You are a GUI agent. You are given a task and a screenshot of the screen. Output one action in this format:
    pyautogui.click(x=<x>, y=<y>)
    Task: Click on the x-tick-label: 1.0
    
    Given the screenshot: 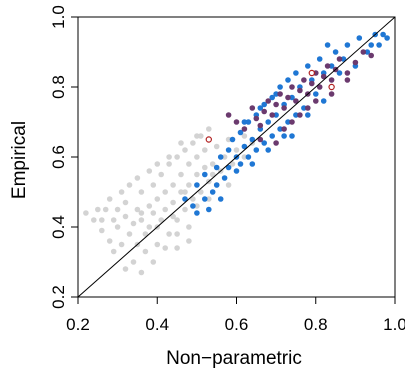 What is the action you would take?
    pyautogui.click(x=394, y=324)
    